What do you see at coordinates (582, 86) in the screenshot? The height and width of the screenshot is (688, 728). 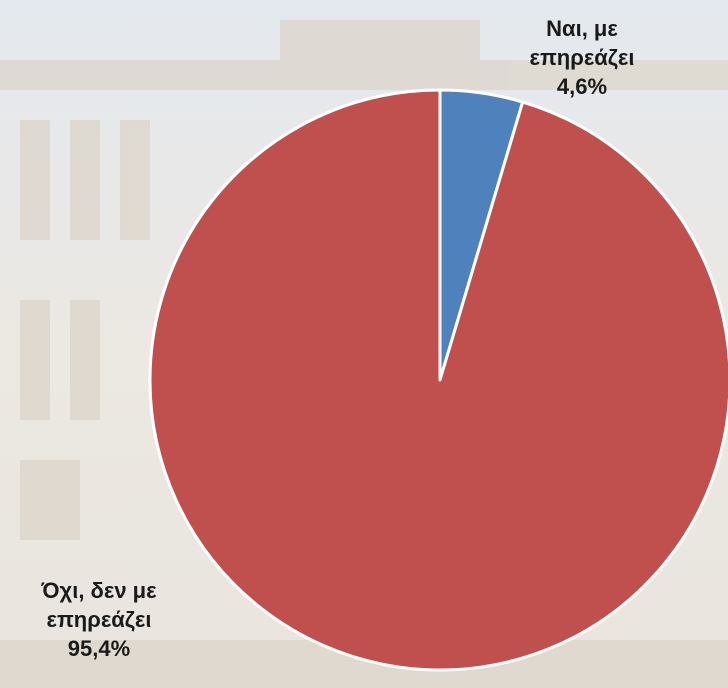 I see `slice-value: 4,6%` at bounding box center [582, 86].